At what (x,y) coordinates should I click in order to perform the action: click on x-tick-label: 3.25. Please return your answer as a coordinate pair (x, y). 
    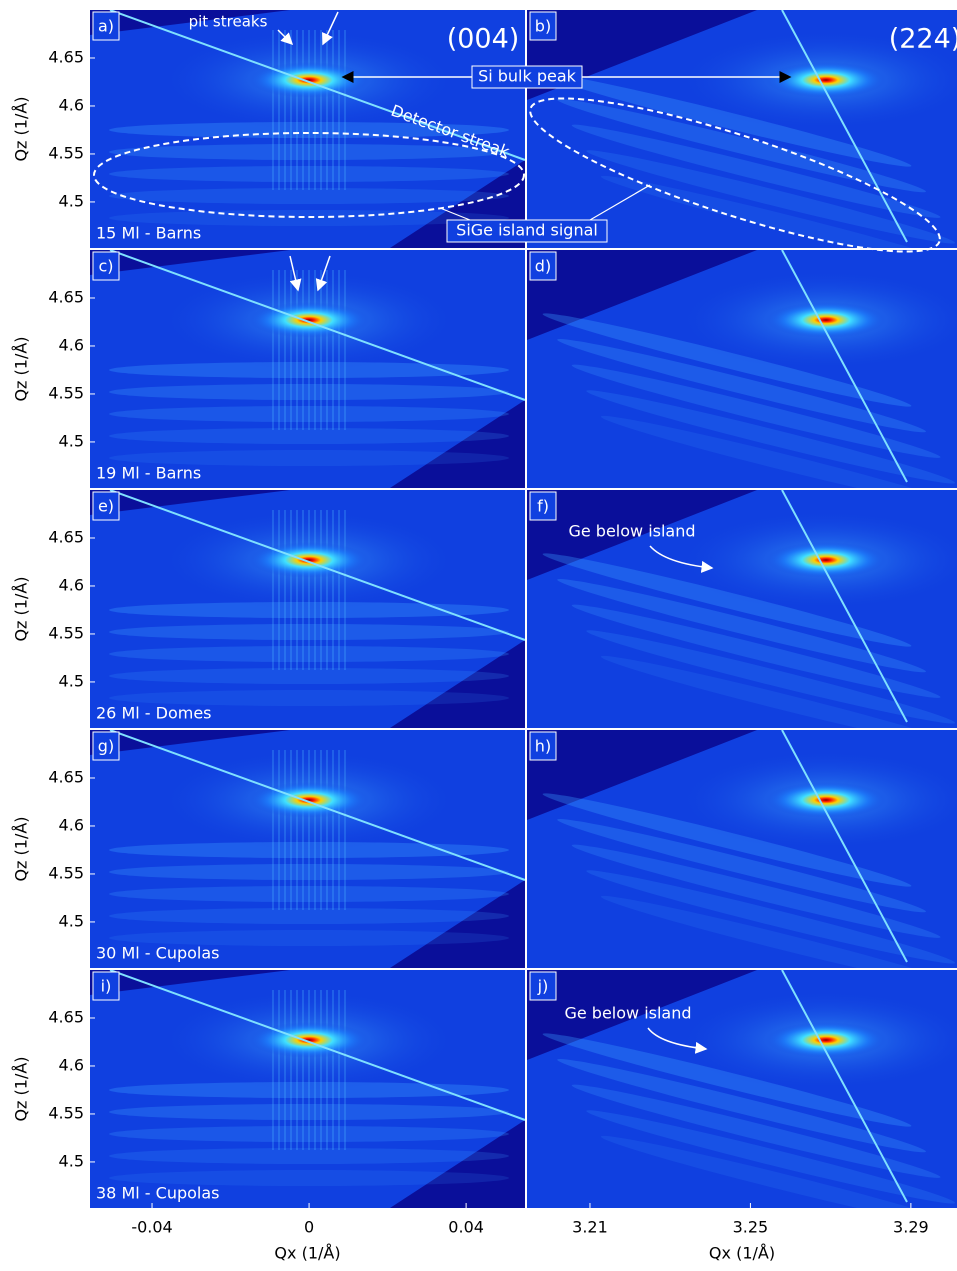
    Looking at the image, I should click on (751, 1227).